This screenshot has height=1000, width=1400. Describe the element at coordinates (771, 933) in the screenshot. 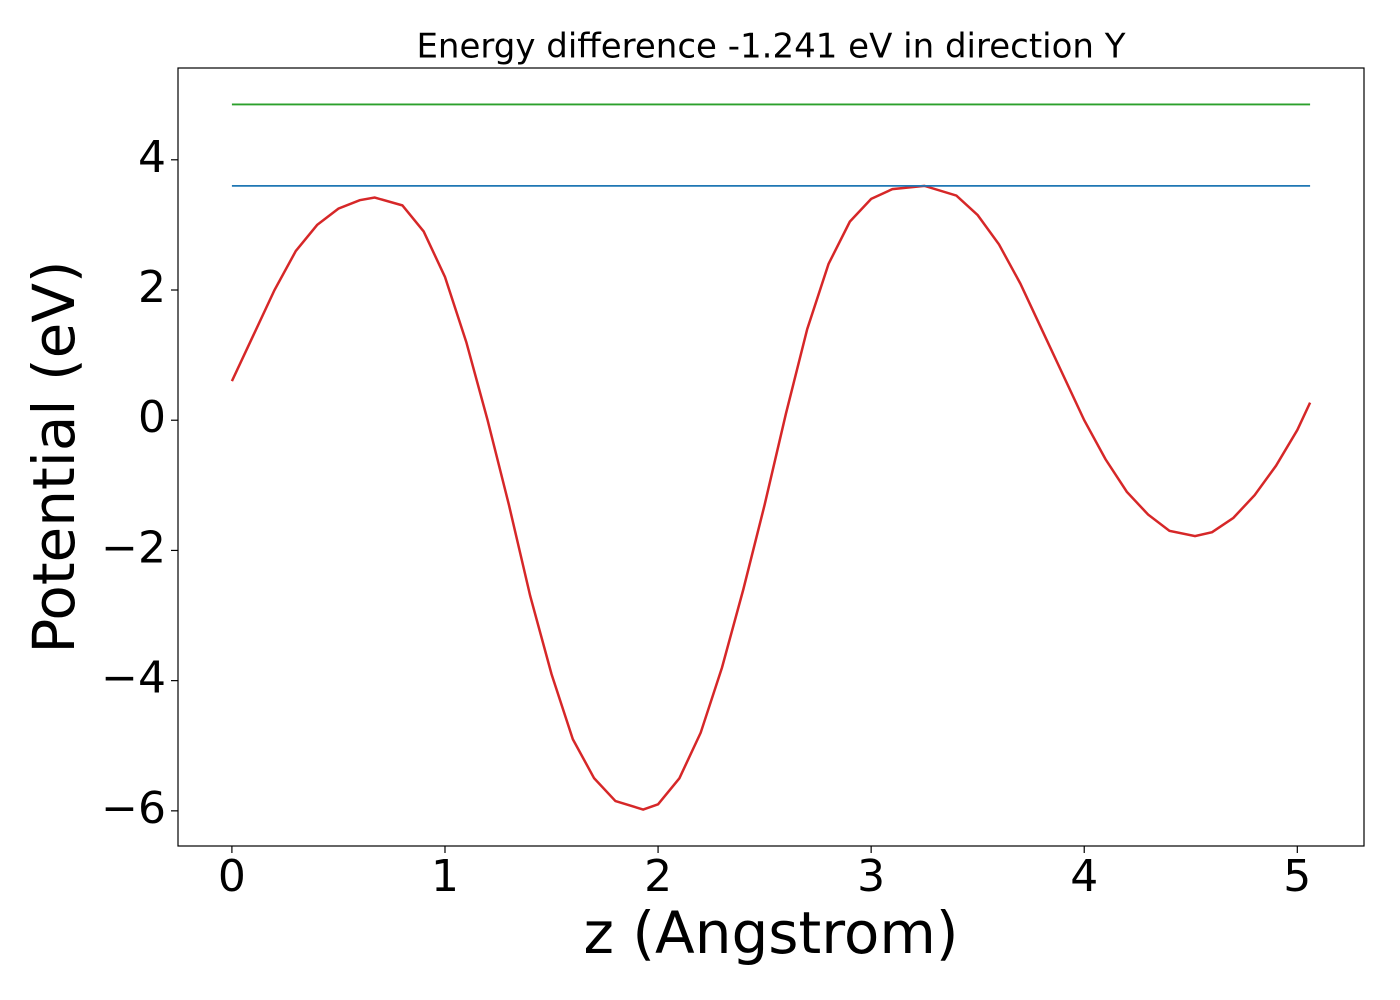

I see `x-axis-label: z (Angstrom)` at that location.